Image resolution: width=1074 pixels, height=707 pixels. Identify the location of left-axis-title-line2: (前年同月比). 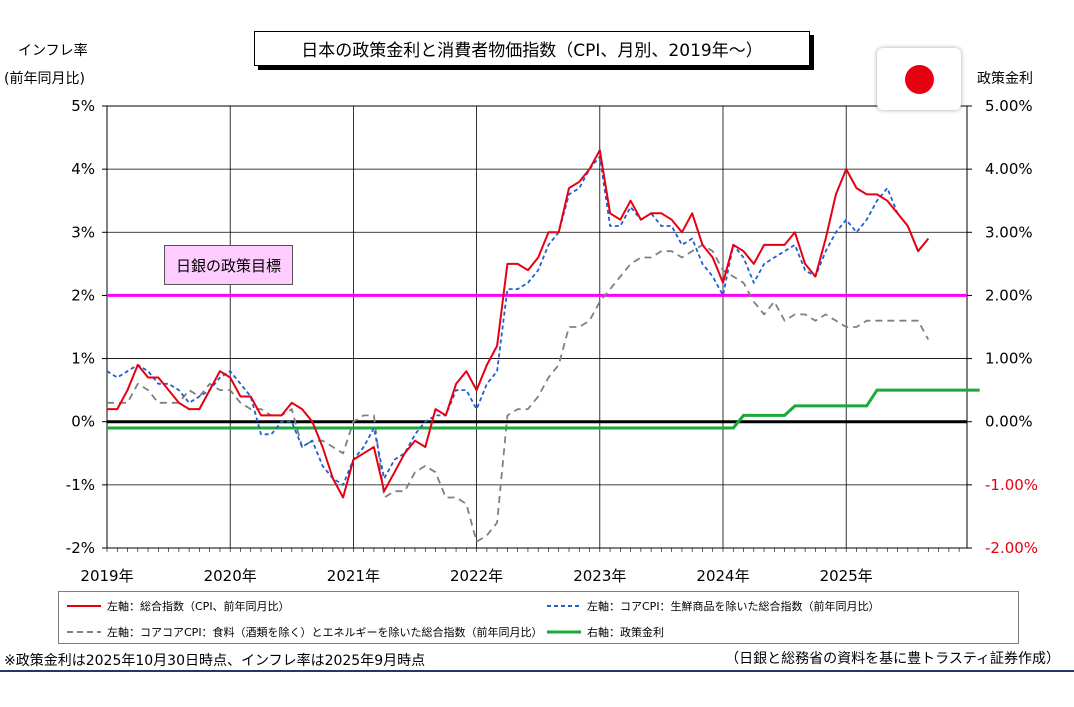
(44, 79).